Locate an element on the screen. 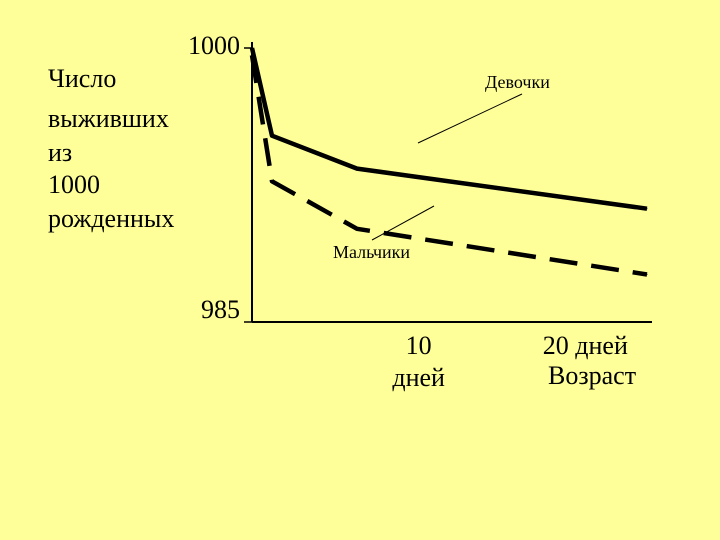  x-tick-label: 10 is located at coordinates (419, 345).